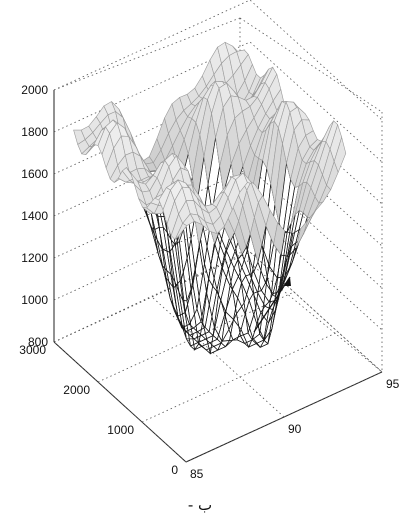 The width and height of the screenshot is (403, 521). Describe the element at coordinates (76, 390) in the screenshot. I see `y-tick-label: 2000` at that location.